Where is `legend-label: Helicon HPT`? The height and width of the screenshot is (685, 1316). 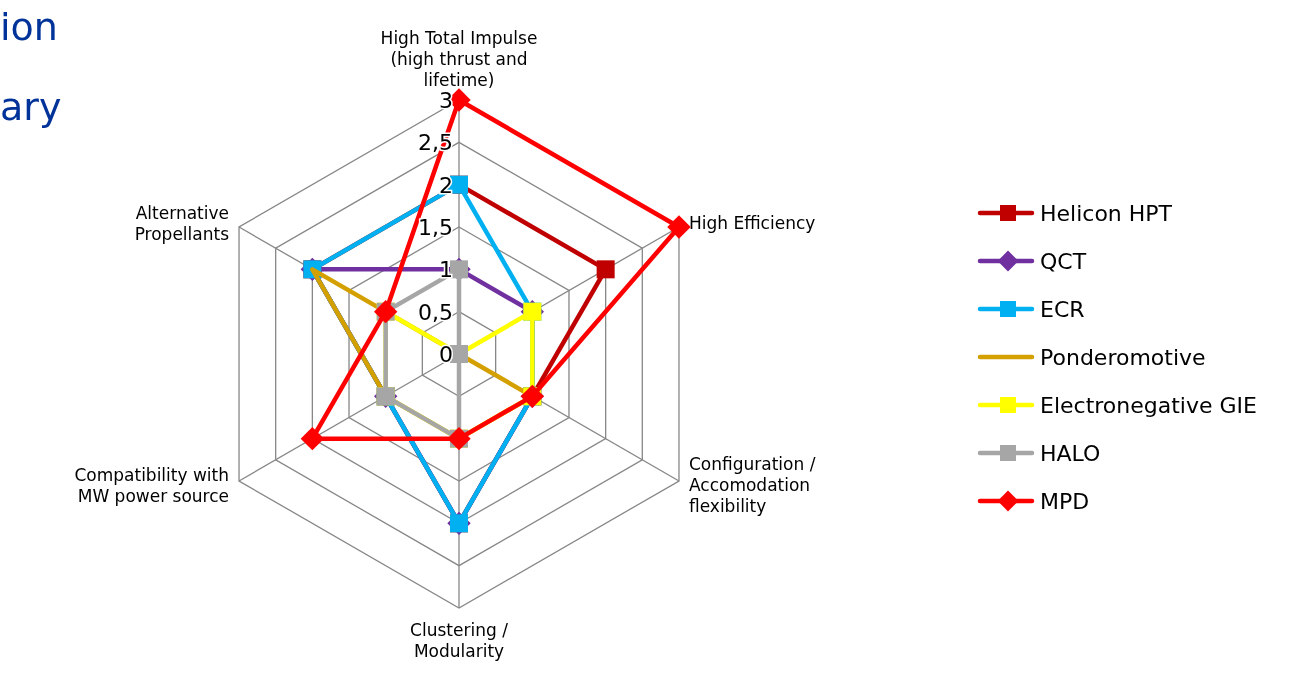 legend-label: Helicon HPT is located at coordinates (1106, 213).